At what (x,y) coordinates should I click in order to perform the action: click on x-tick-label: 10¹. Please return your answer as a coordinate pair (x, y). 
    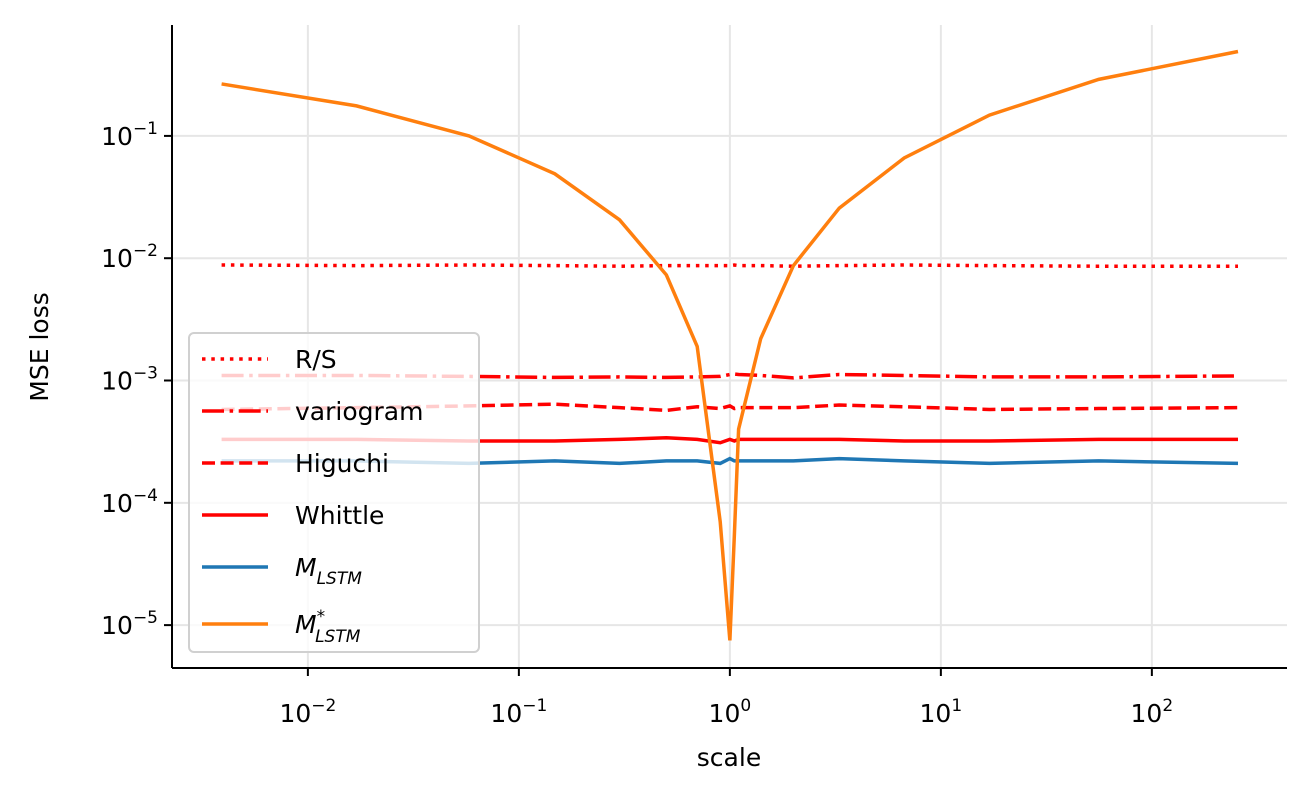
    Looking at the image, I should click on (941, 712).